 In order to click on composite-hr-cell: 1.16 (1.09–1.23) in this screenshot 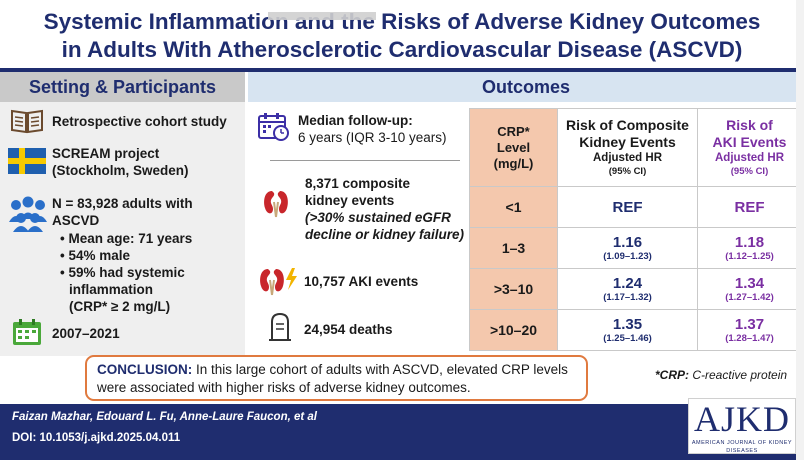, I will do `click(627, 248)`.